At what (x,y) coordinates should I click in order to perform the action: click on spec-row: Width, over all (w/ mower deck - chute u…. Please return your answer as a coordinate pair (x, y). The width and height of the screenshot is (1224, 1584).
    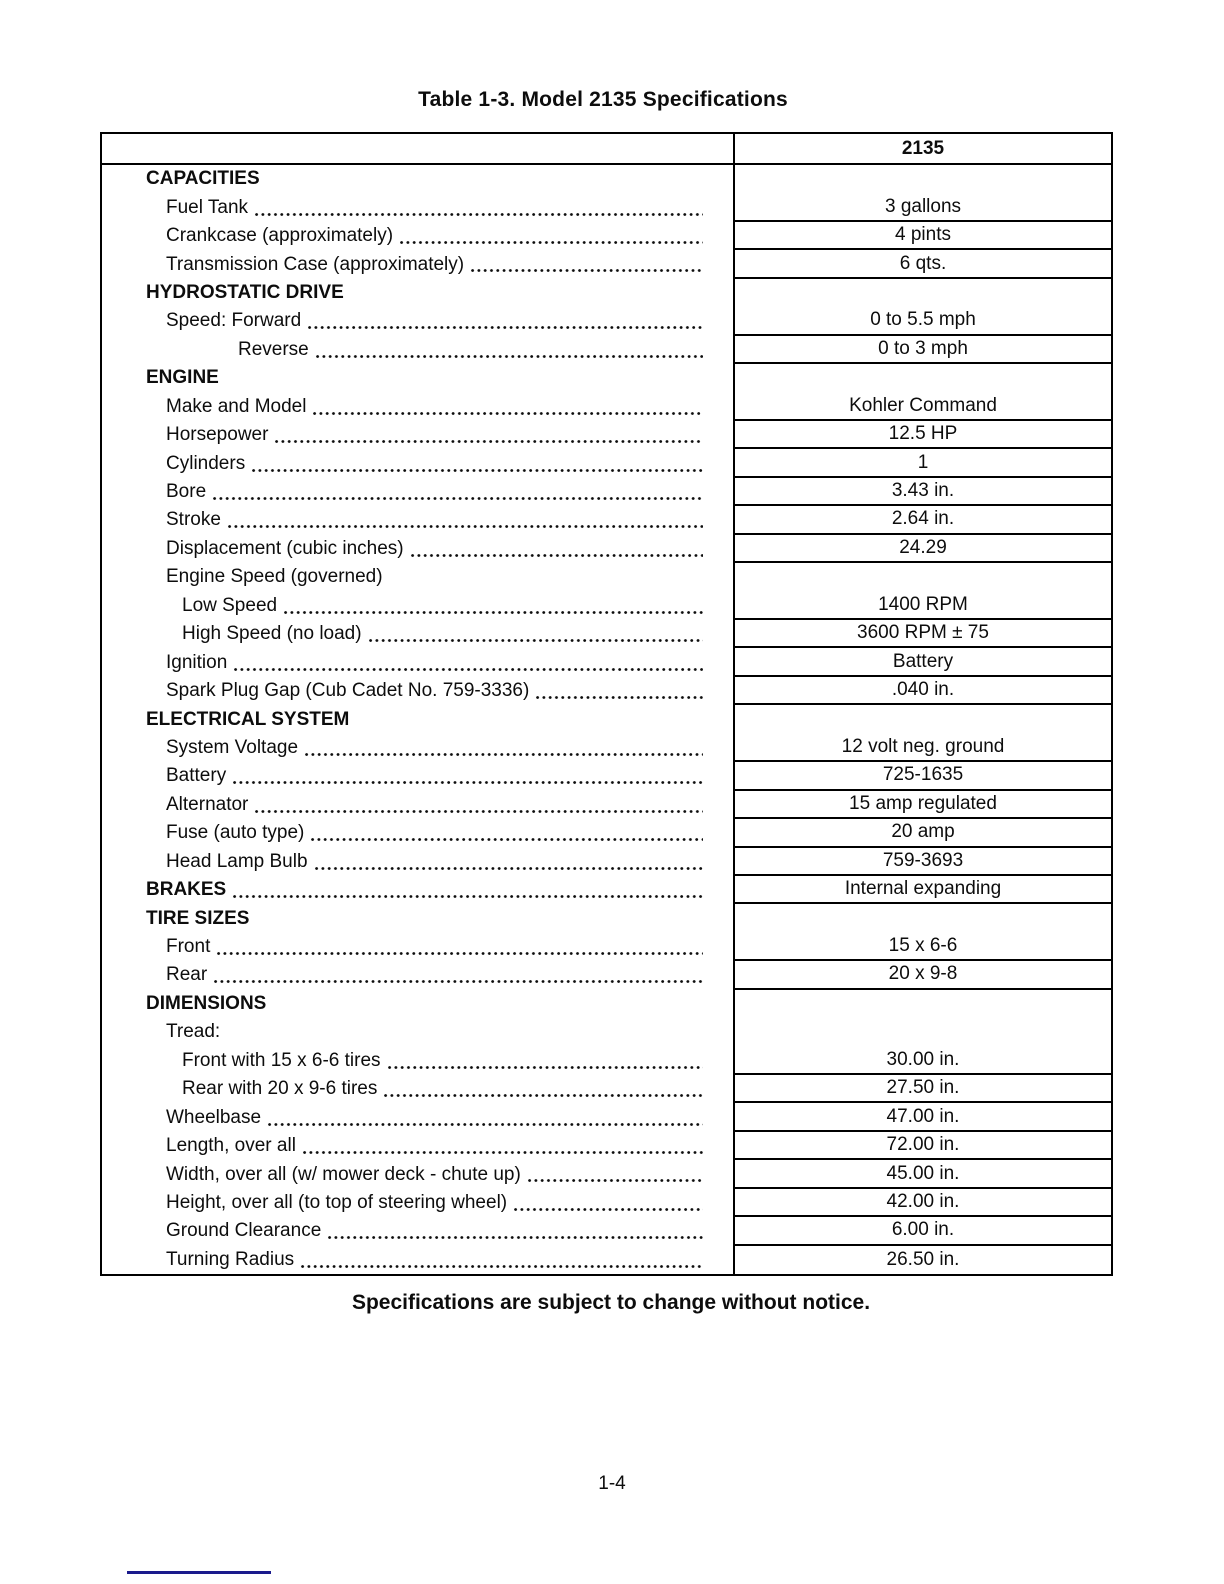
    Looking at the image, I should click on (606, 1174).